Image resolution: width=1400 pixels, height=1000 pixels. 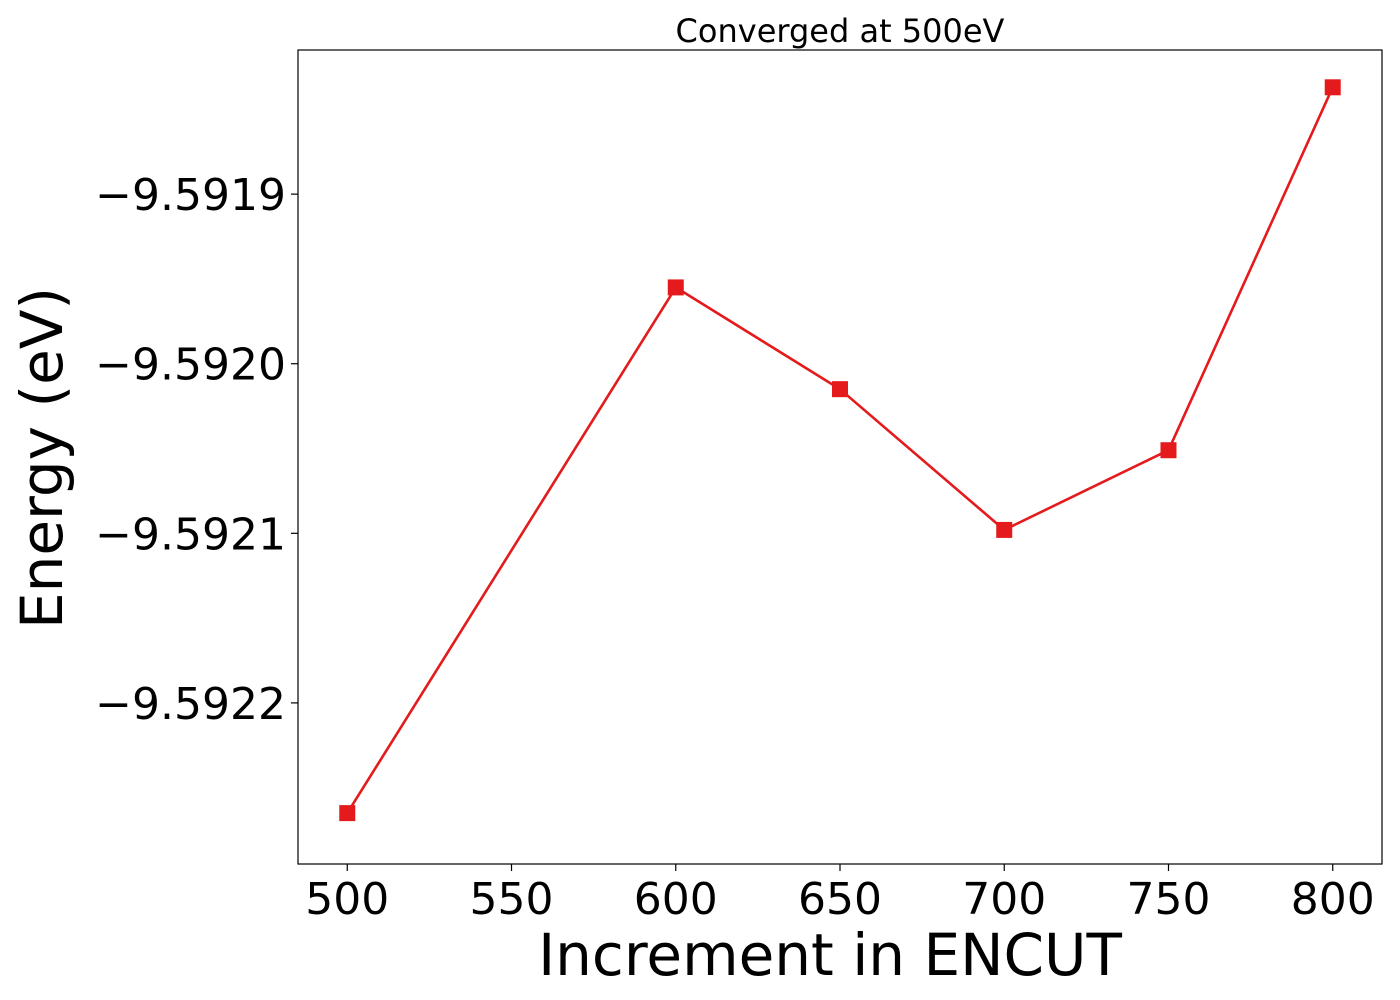 I want to click on x-axis: 500 550 600 650 700 750 800, so click(x=840, y=894).